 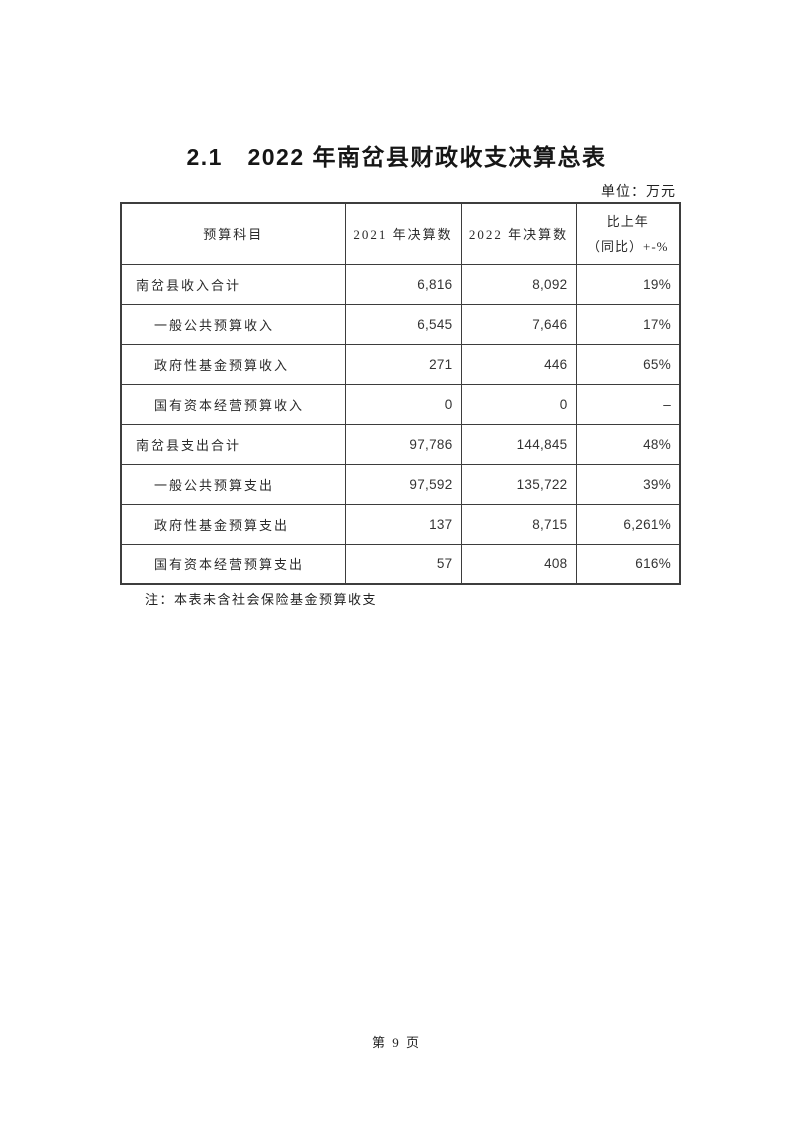 What do you see at coordinates (518, 284) in the screenshot?
I see `value-2022: 8,092` at bounding box center [518, 284].